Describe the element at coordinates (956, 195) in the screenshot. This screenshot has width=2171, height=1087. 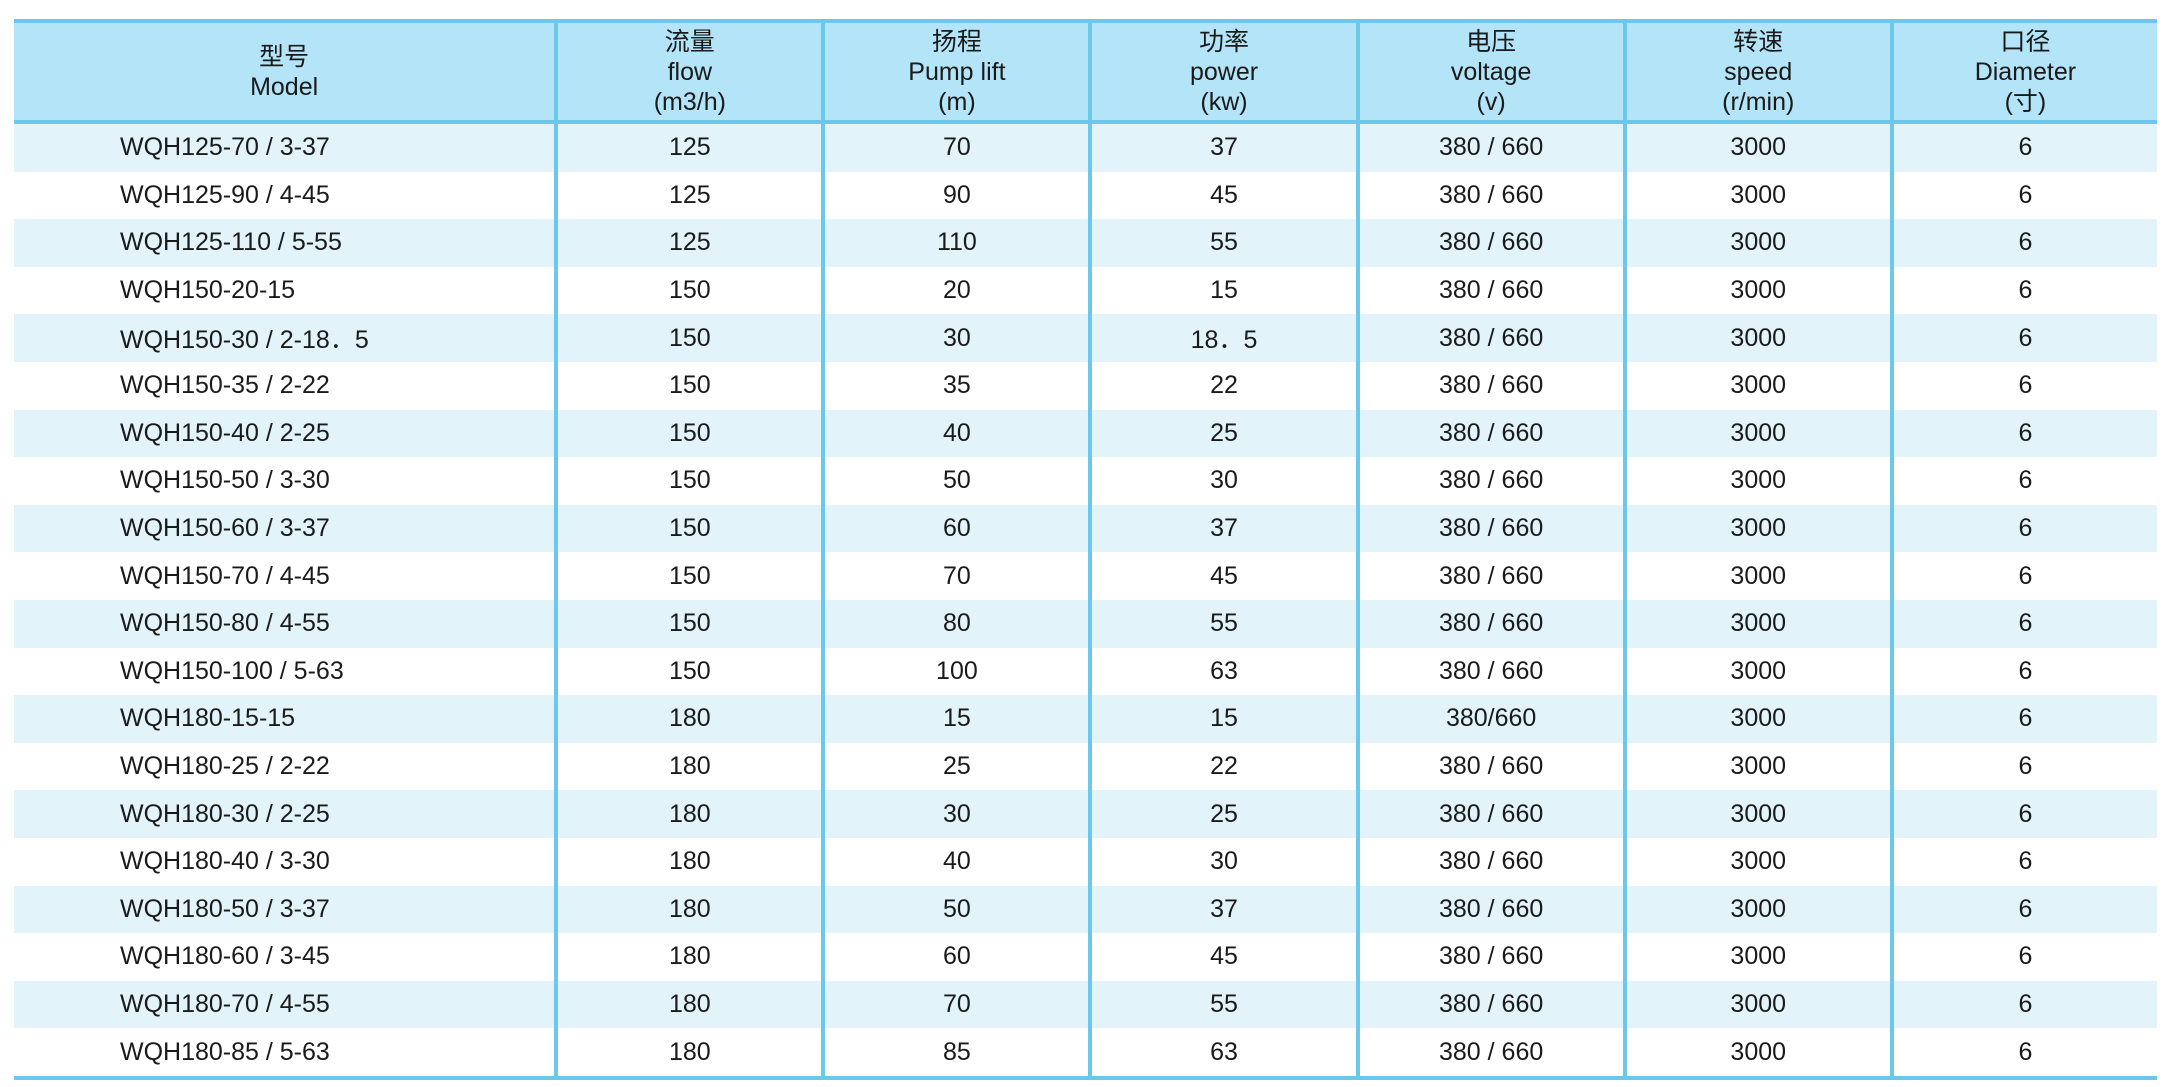
I see `cell-pump-lift: 90` at that location.